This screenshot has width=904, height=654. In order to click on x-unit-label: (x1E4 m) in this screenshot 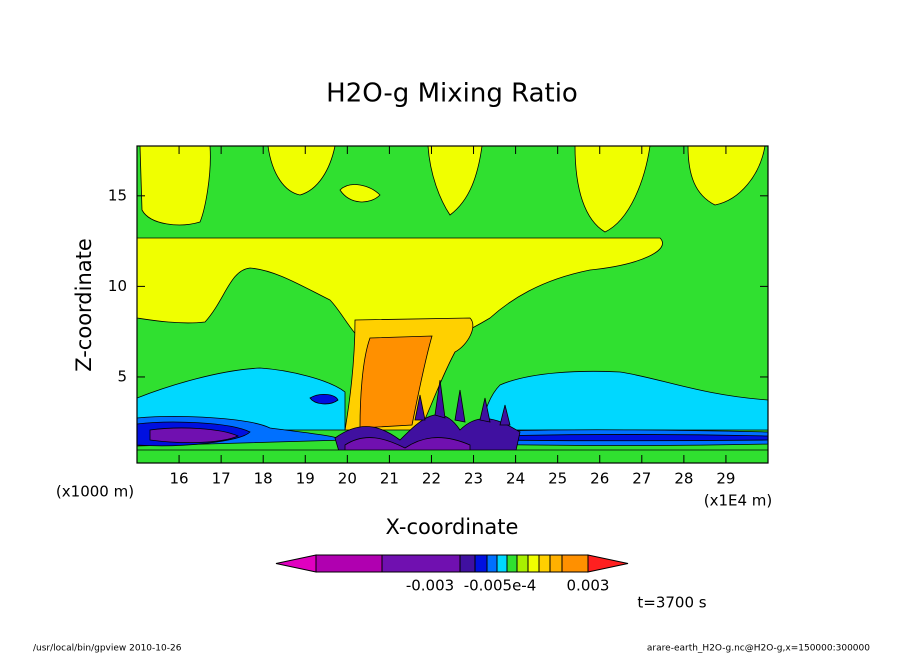, I will do `click(738, 501)`.